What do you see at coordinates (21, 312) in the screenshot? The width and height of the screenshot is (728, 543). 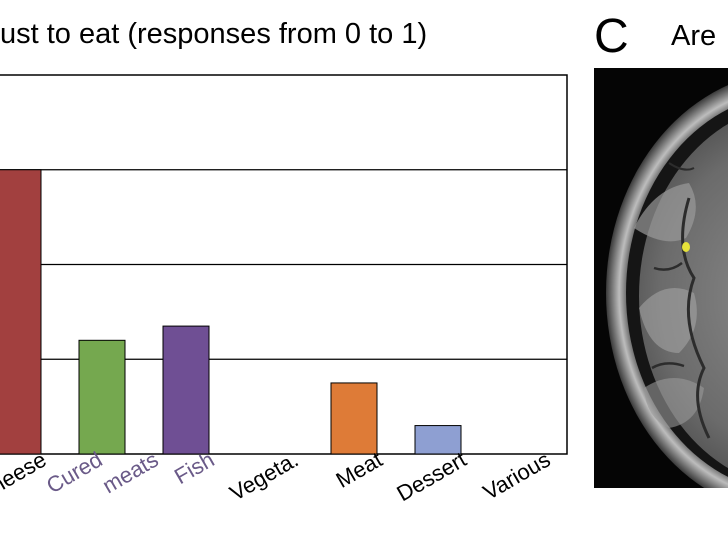 I see `bar-heese` at bounding box center [21, 312].